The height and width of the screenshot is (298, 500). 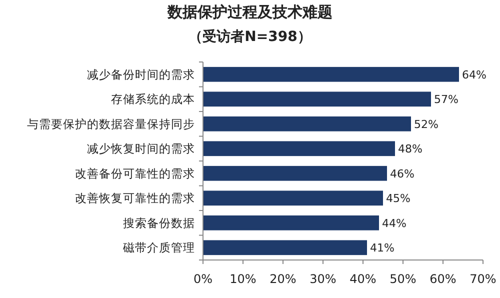 What do you see at coordinates (141, 74) in the screenshot?
I see `y-tick-label: 减少备份时间的需求` at bounding box center [141, 74].